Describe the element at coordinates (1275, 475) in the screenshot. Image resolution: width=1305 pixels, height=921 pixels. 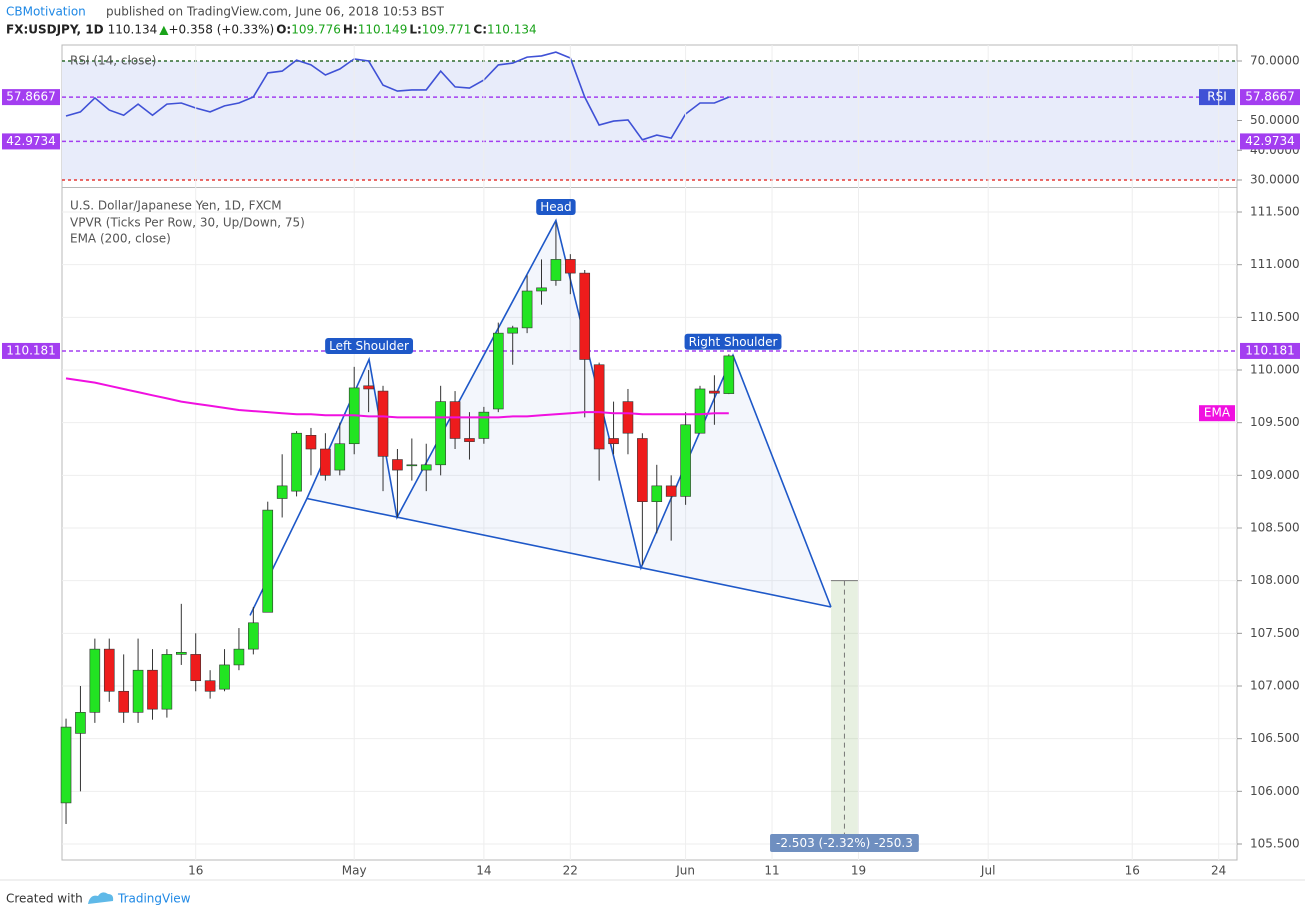
I see `y-tick-label: 109.000` at that location.